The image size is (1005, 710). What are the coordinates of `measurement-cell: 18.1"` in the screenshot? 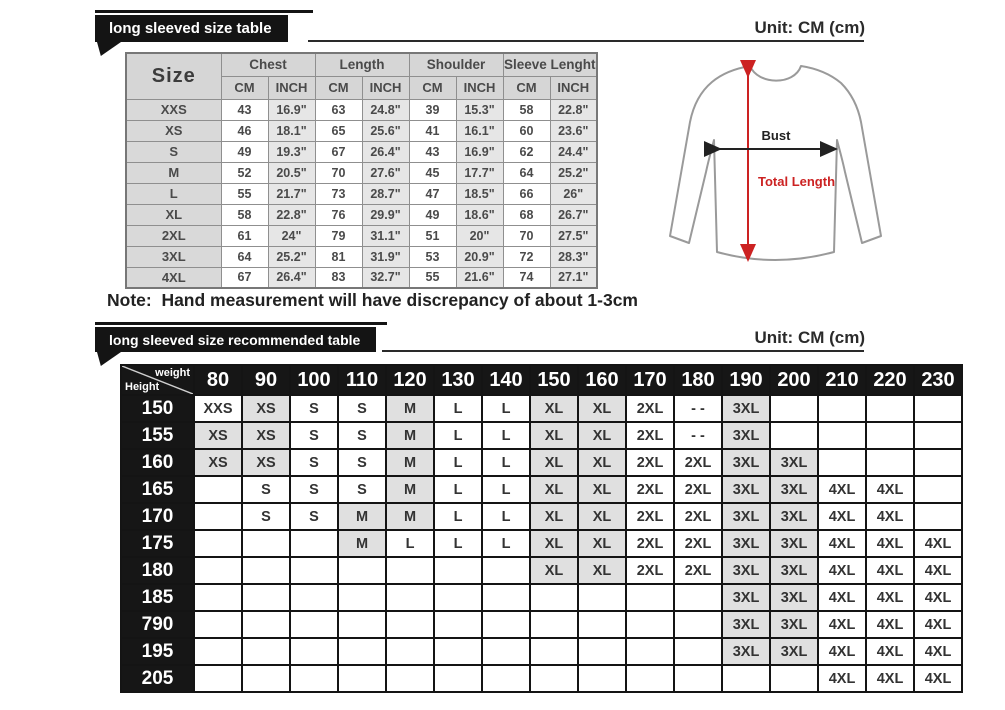 It's located at (291, 130).